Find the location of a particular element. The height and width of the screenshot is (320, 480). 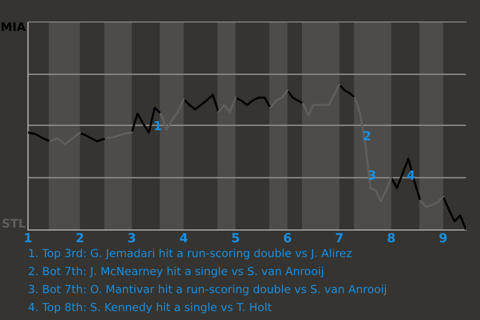

text: 3. Bot 7th: O. Mantivar hit a run-scoring double vs S. van Anrooij is located at coordinates (207, 290).